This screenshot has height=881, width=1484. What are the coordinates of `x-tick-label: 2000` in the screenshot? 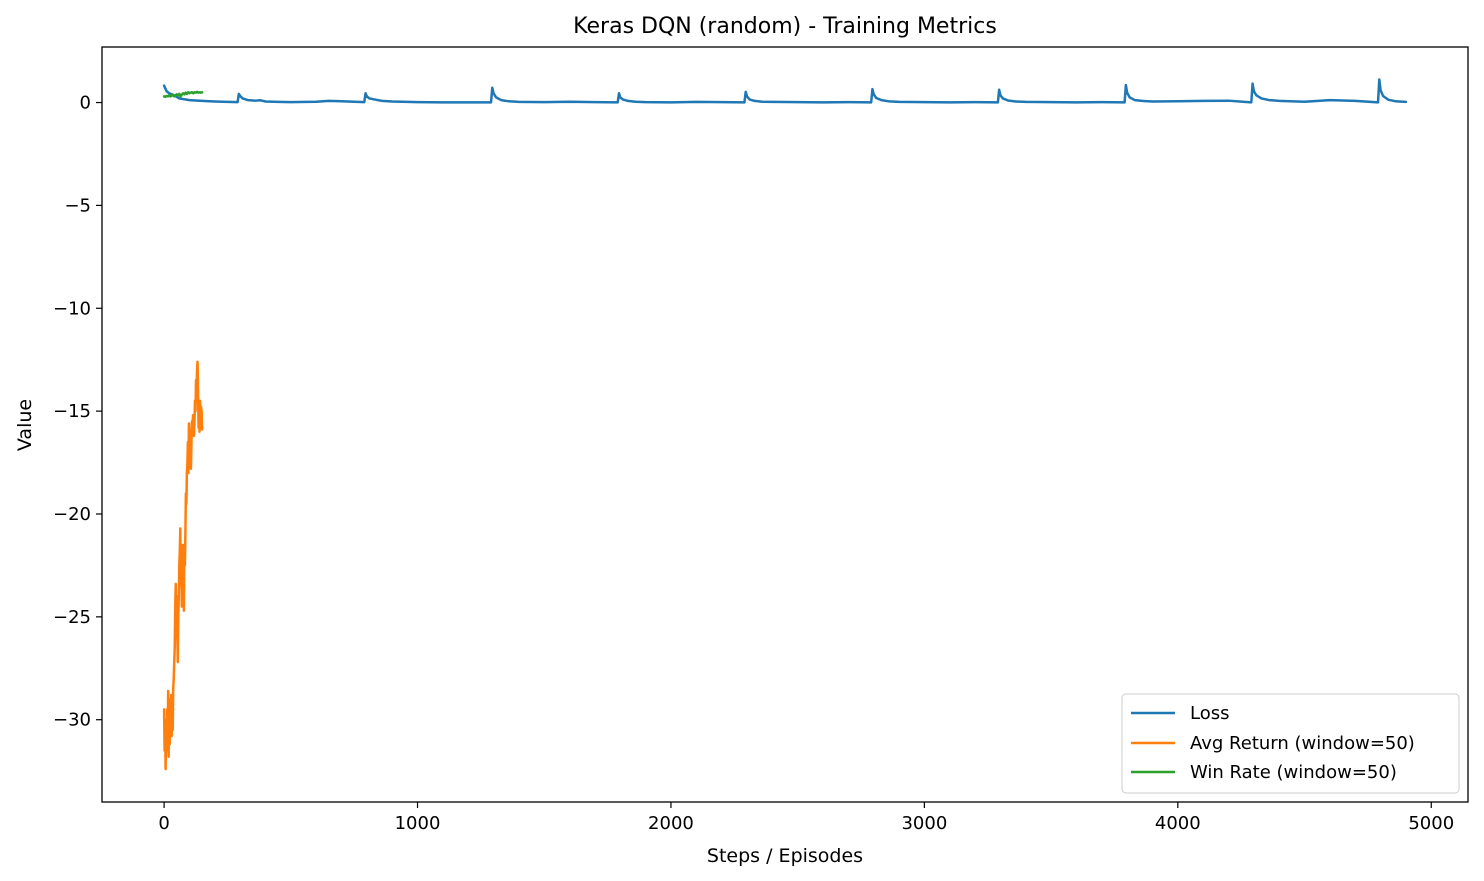 It's located at (671, 823).